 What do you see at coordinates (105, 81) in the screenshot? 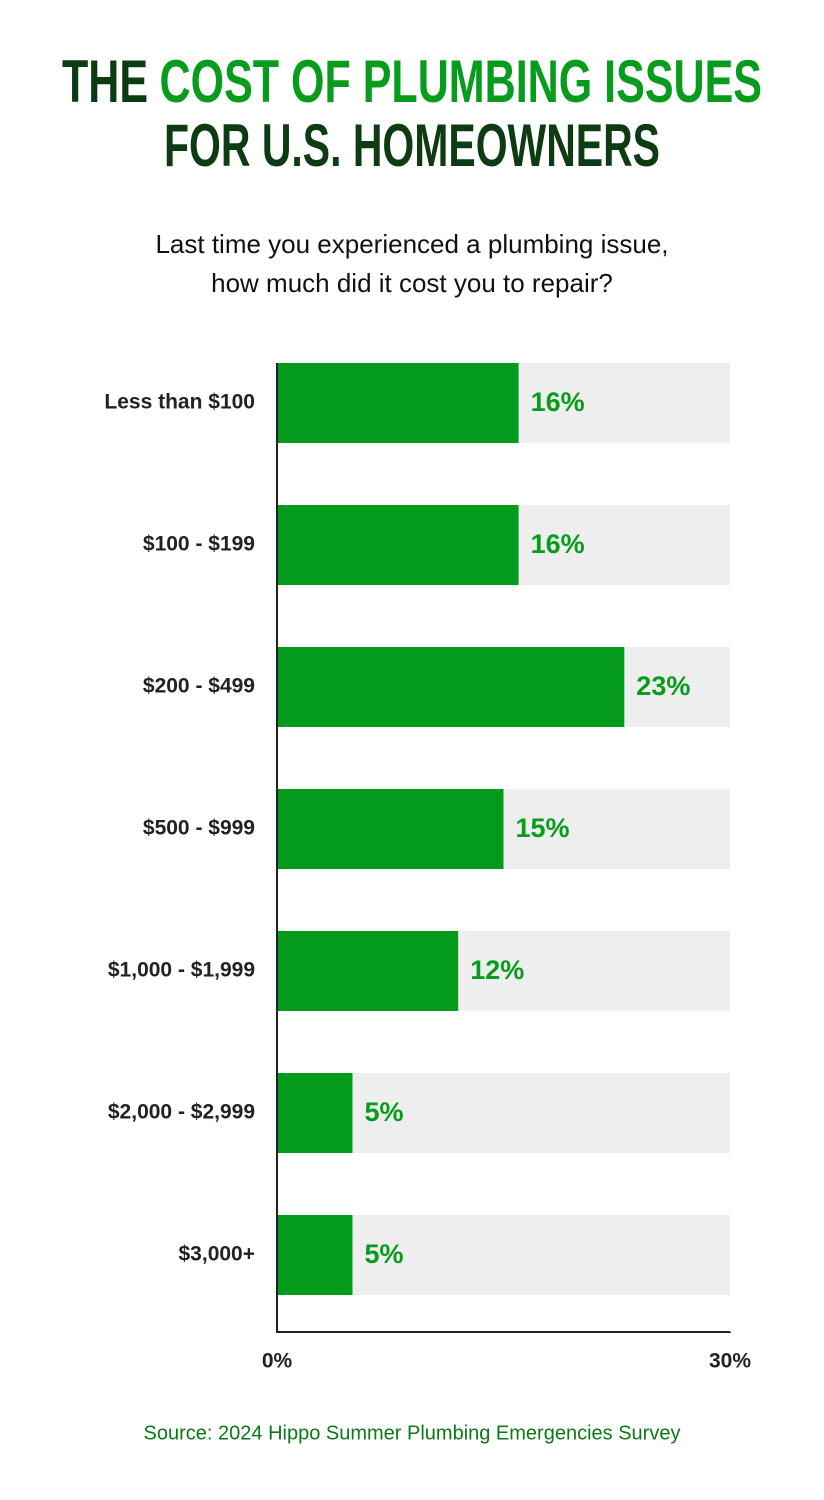
I see `title-lead: THE` at bounding box center [105, 81].